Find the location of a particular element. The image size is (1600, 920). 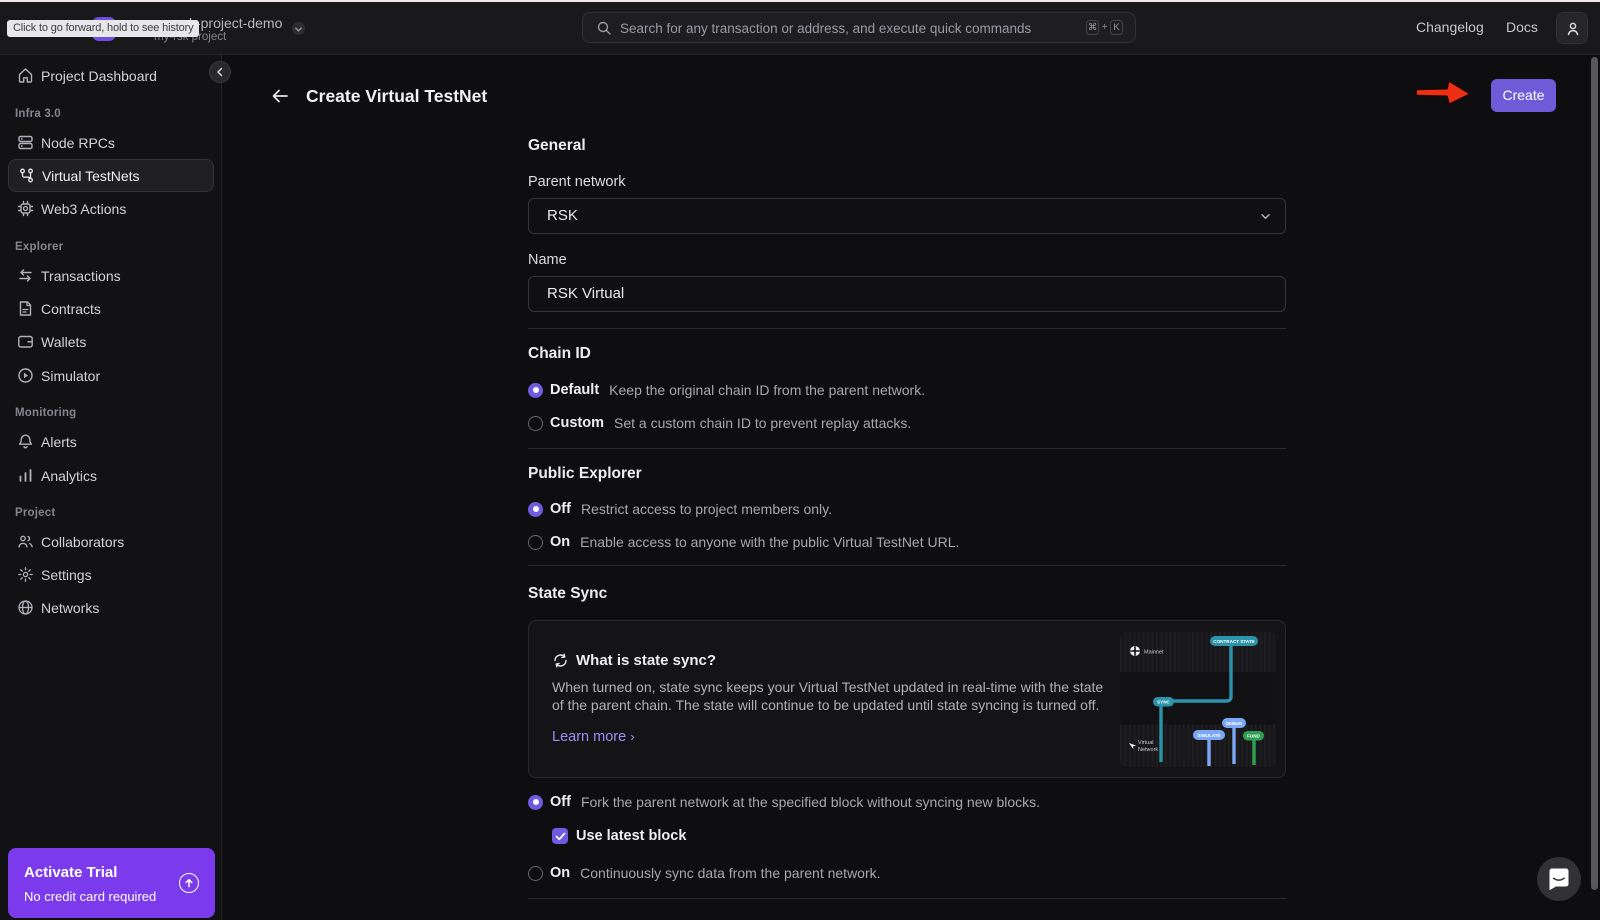

svg-text: CONTRACT STATE is located at coordinates (1233, 641).